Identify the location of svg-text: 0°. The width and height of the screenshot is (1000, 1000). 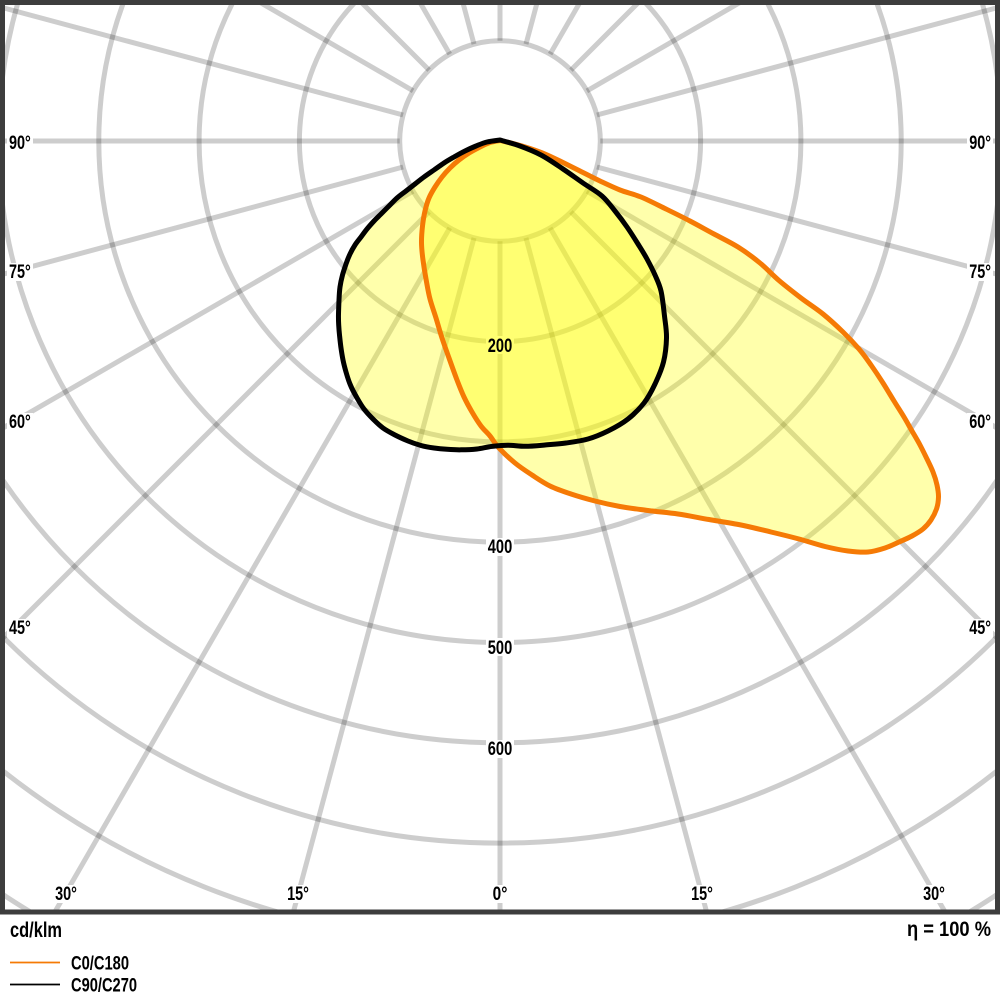
(500, 894).